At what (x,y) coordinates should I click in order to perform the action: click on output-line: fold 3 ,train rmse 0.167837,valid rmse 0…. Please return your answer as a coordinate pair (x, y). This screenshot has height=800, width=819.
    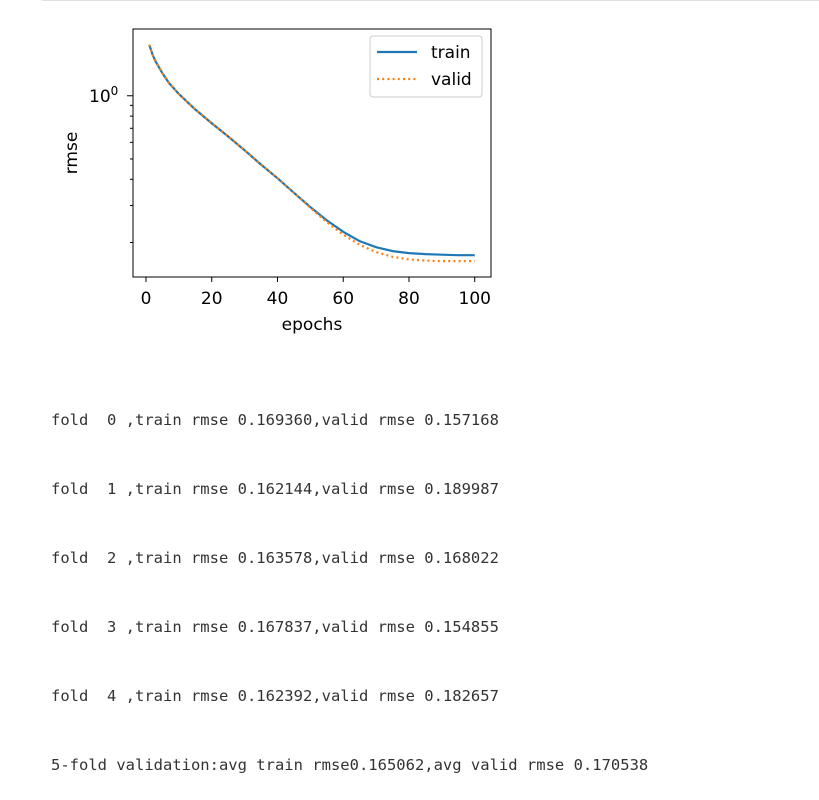
    Looking at the image, I should click on (275, 627).